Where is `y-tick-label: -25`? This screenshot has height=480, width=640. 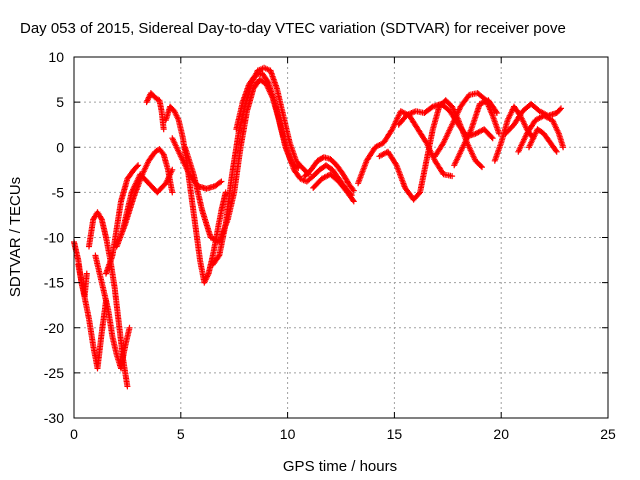 y-tick-label: -25 is located at coordinates (54, 373).